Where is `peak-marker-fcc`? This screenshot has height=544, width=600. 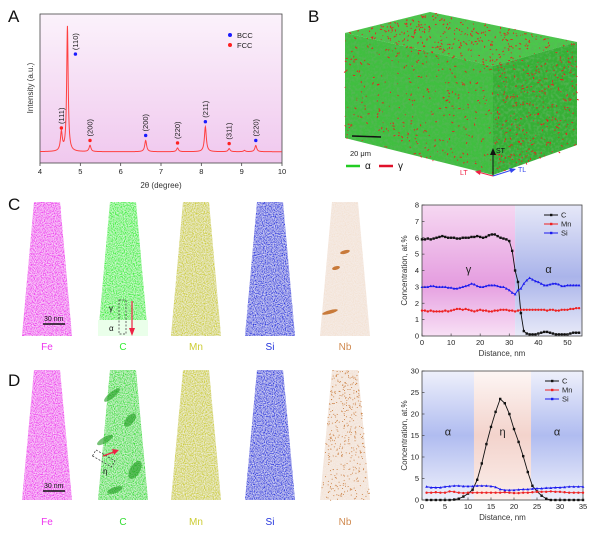
peak-marker-fcc is located at coordinates (177, 143).